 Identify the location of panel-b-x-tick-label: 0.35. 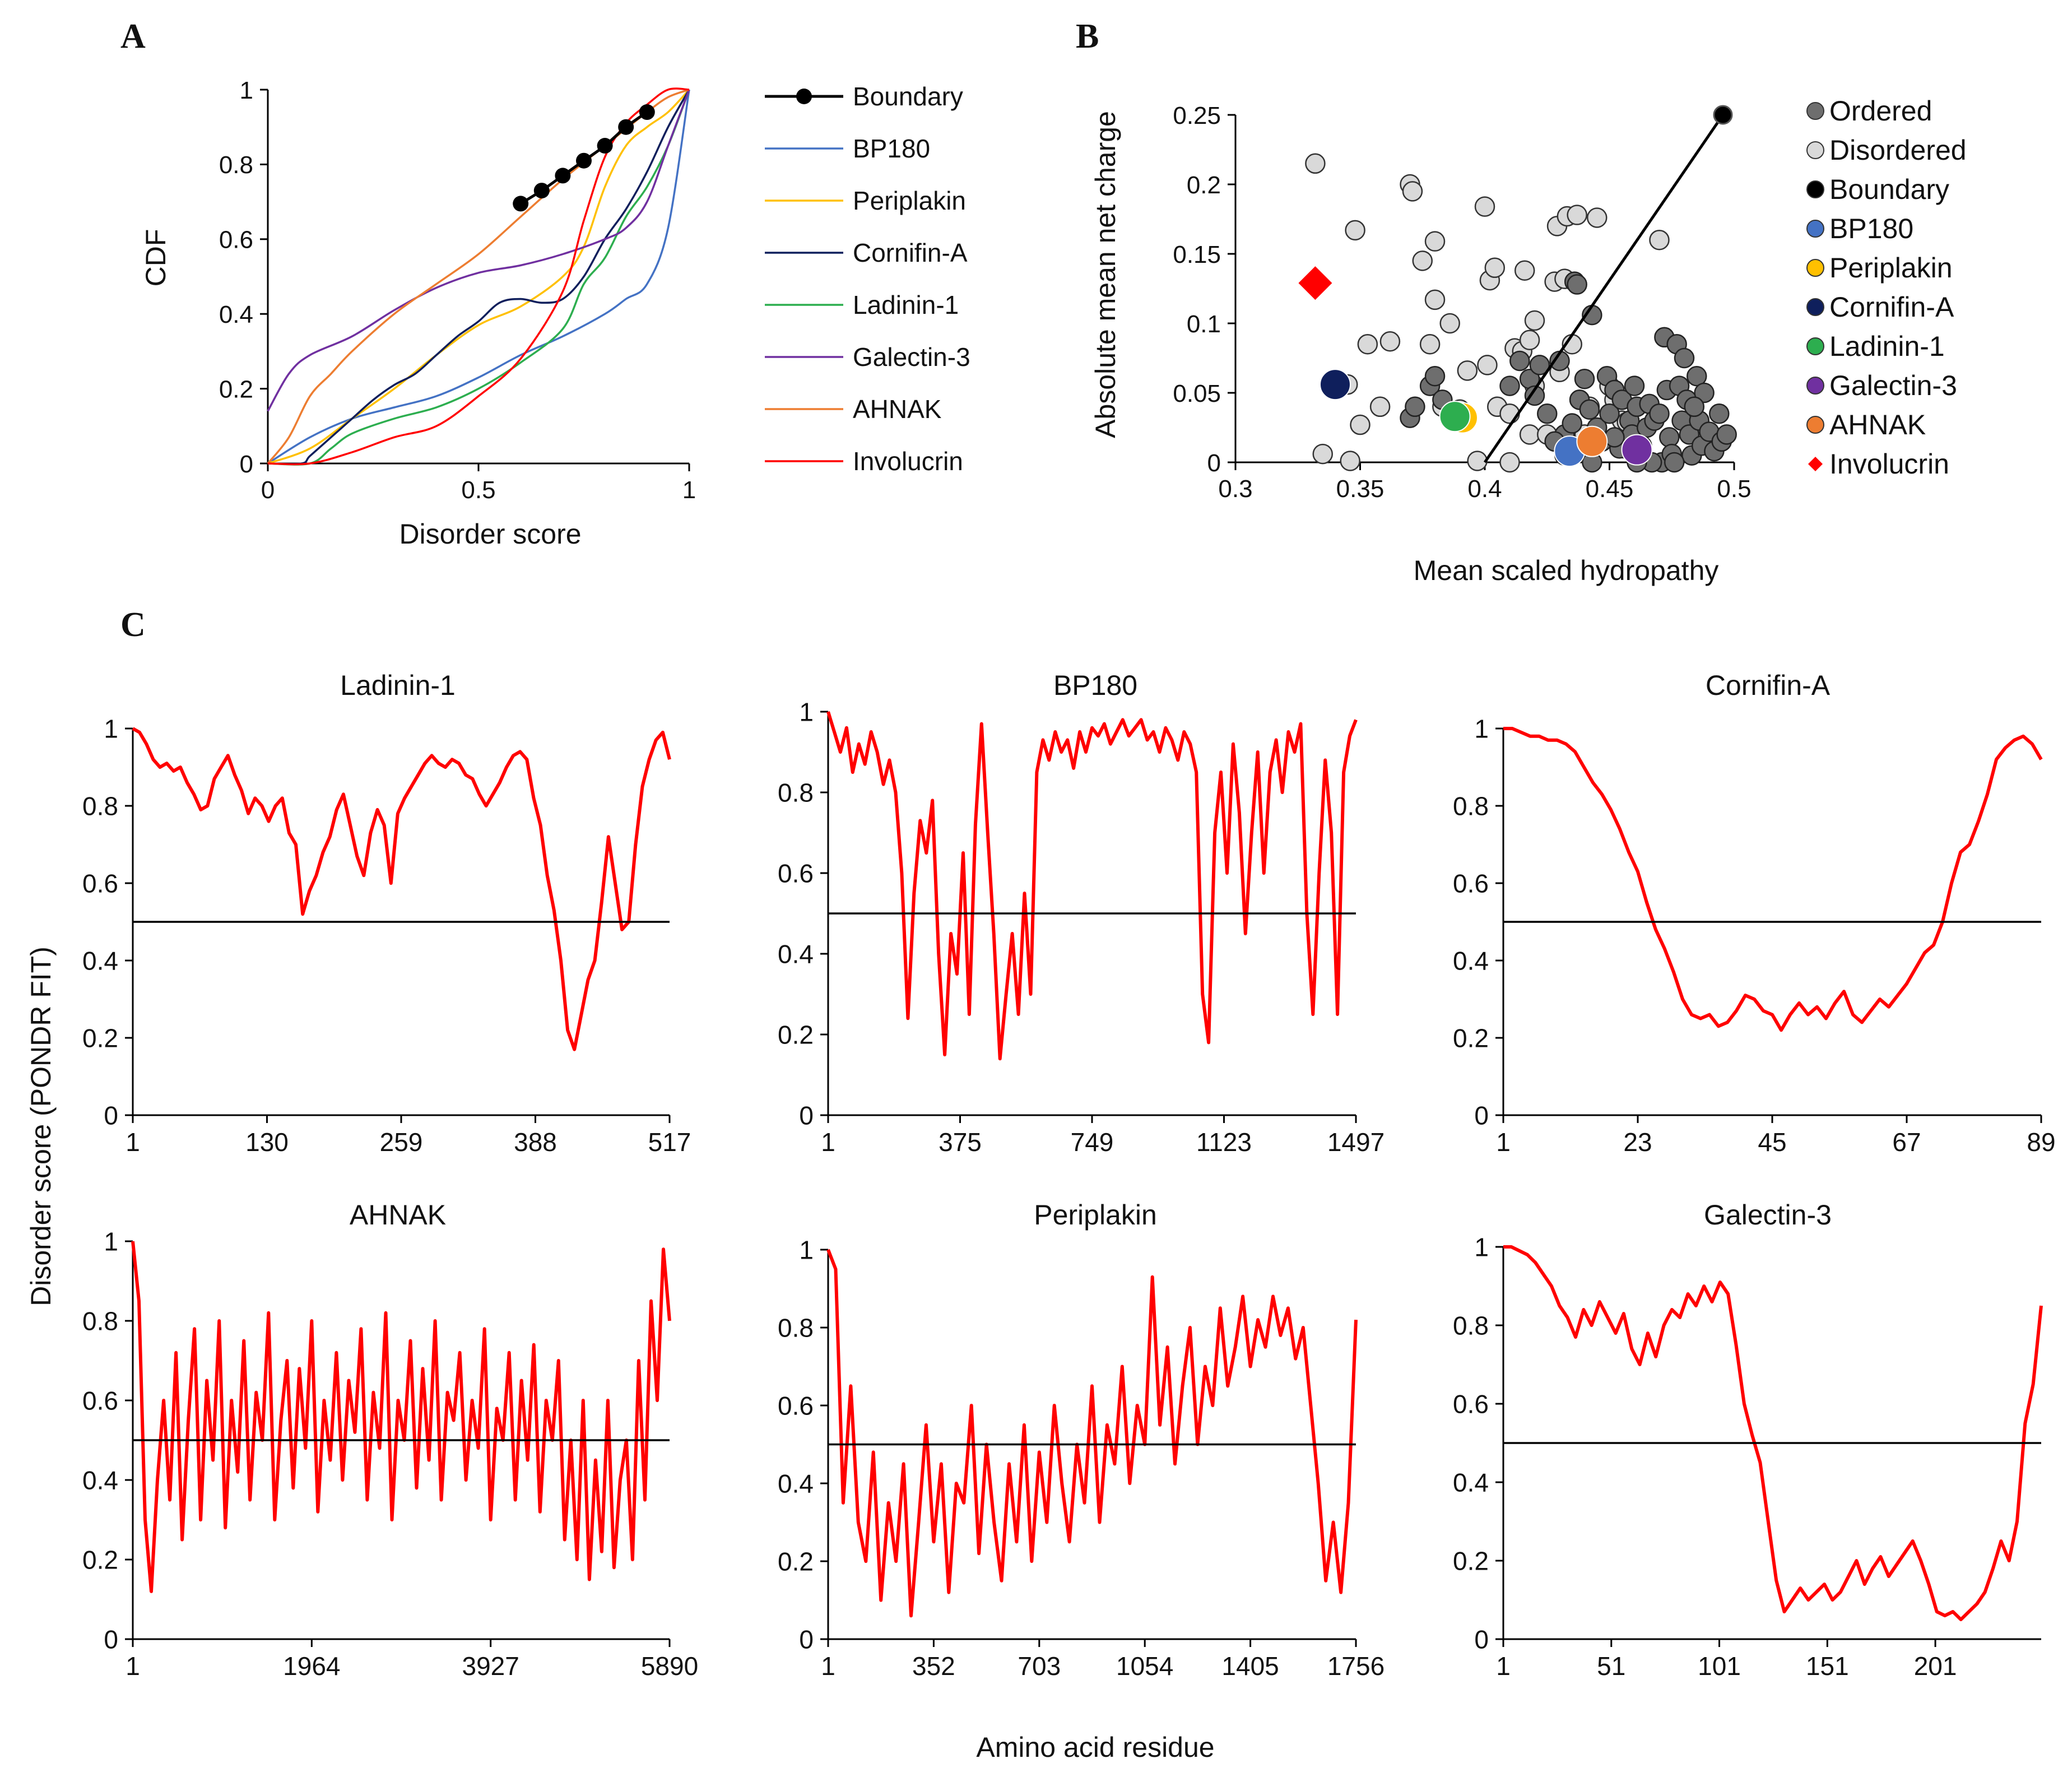
(1360, 489).